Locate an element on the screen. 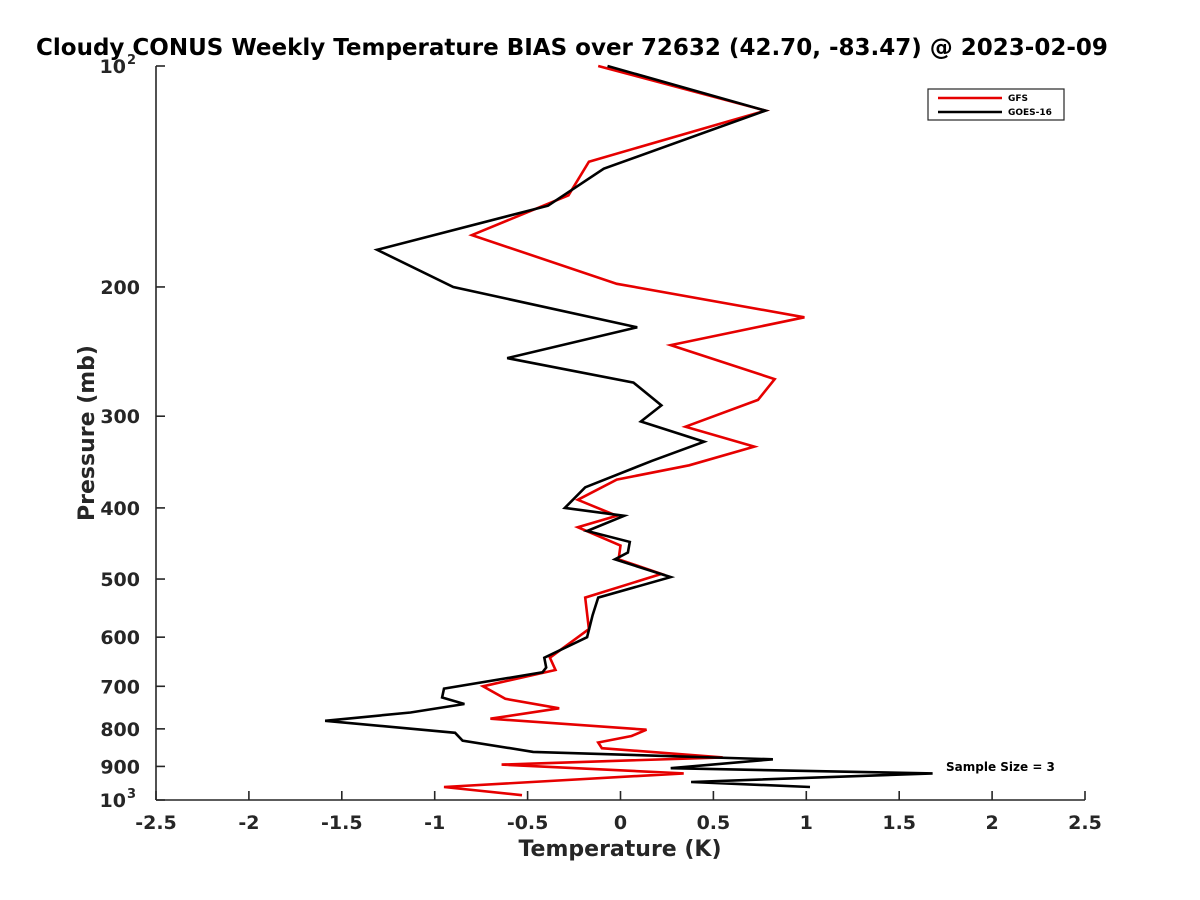  y-tick-exponent: 2 is located at coordinates (131, 60).